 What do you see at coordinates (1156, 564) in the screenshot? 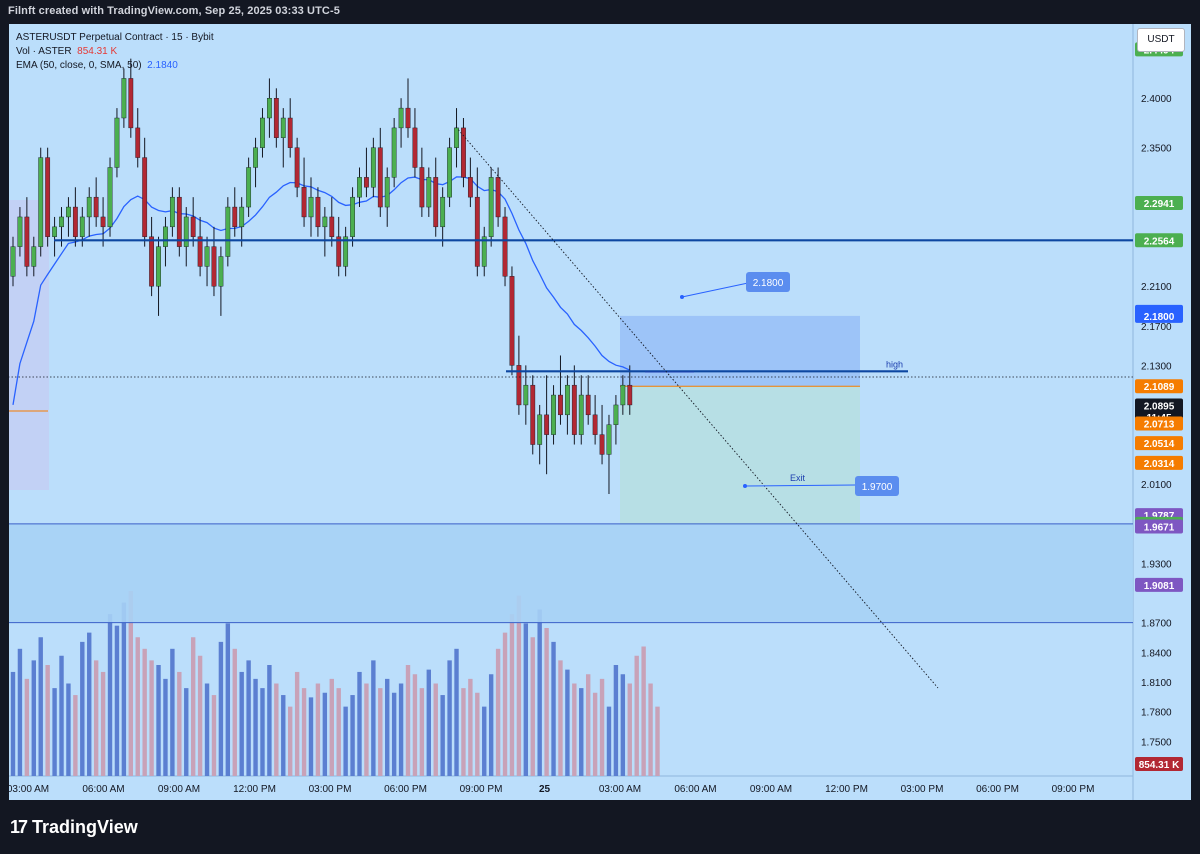
I see `price-tick-label: 1.9300` at bounding box center [1156, 564].